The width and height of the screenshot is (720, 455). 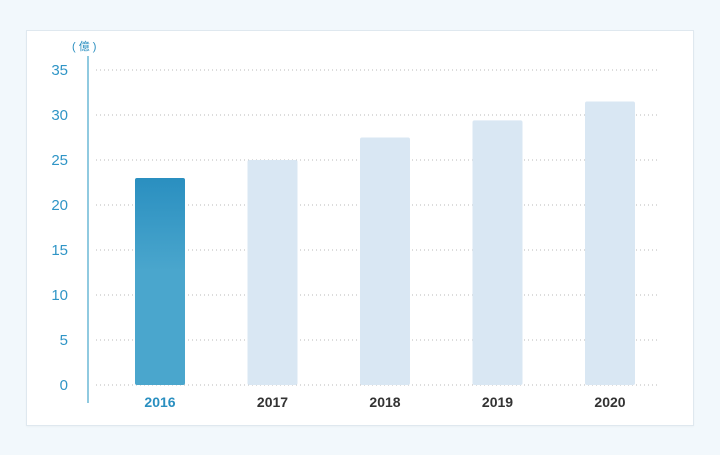 I want to click on bar-2019, so click(x=497, y=253).